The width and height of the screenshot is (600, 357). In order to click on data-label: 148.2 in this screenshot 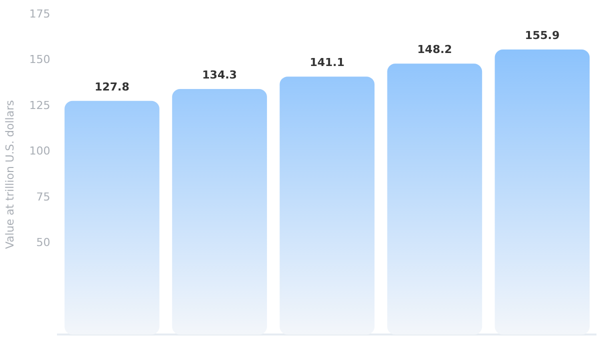, I will do `click(434, 49)`.